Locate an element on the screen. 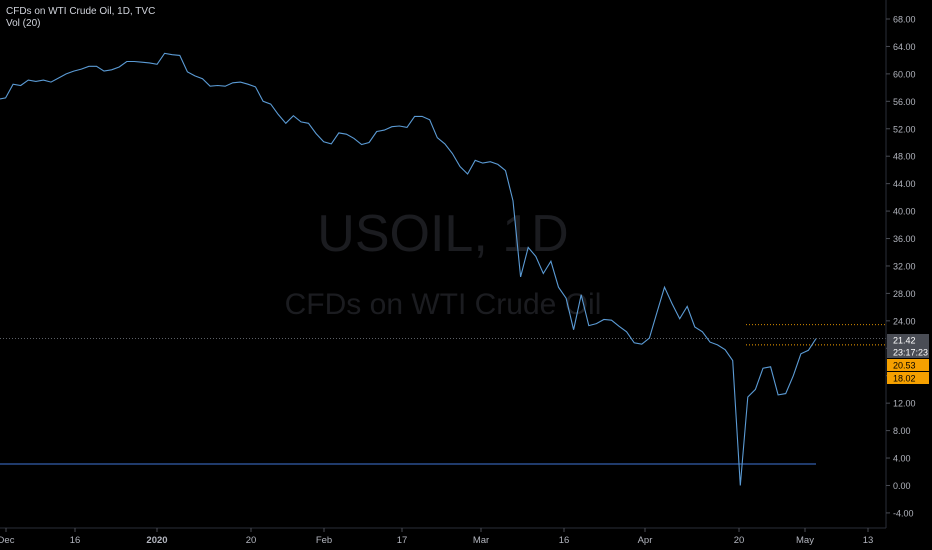 The image size is (932, 550). volume-indicator-label: Vol (20) is located at coordinates (23, 23).